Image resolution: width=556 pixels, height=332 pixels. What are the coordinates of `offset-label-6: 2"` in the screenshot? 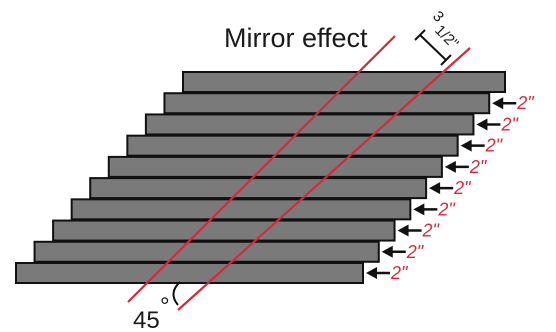 It's located at (446, 209).